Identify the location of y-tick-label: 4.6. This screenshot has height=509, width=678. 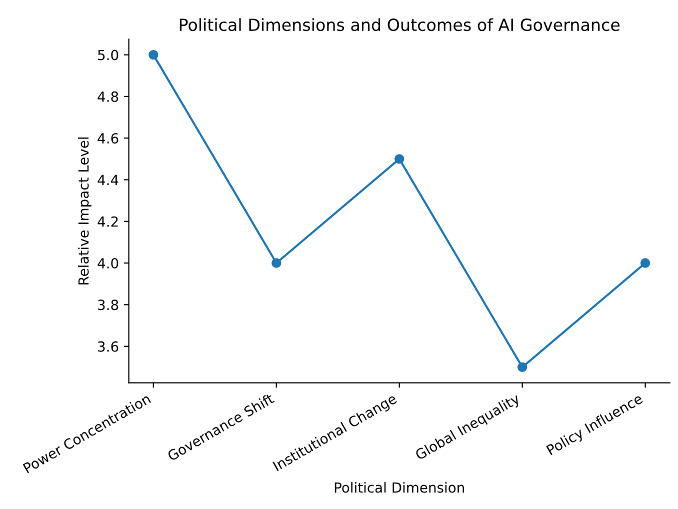
(108, 138).